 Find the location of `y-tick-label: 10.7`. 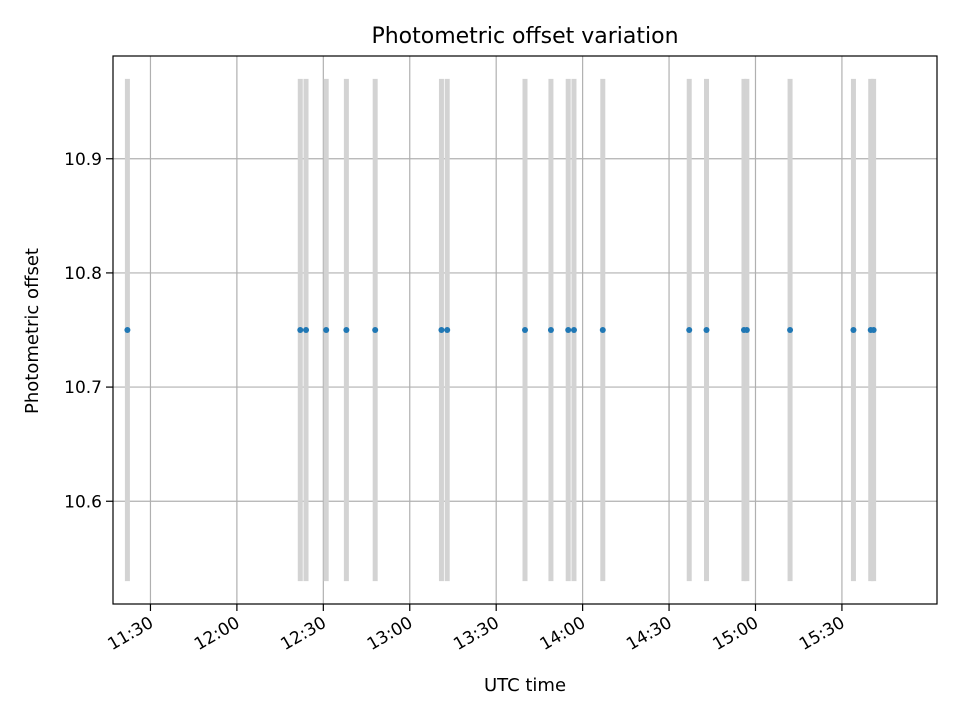

y-tick-label: 10.7 is located at coordinates (83, 388).